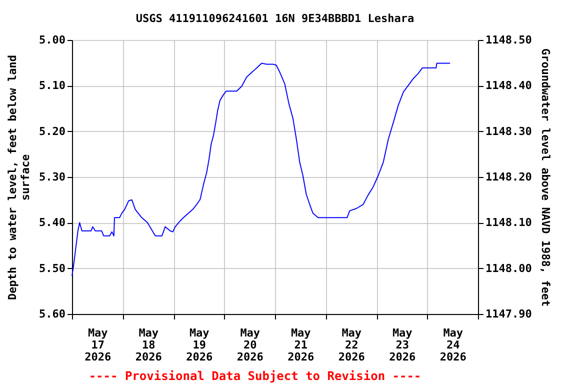  I want to click on x-tick-label: May 17 2026, so click(98, 345).